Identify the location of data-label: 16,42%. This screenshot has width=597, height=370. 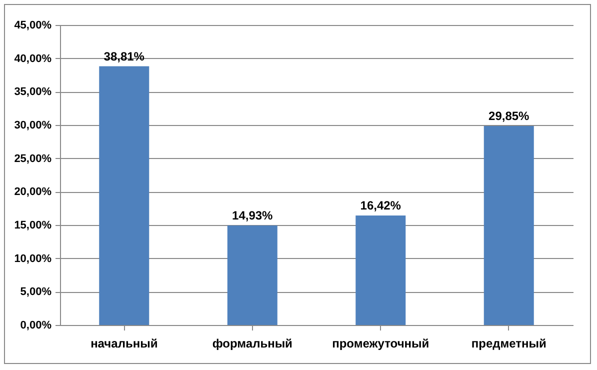
(381, 205).